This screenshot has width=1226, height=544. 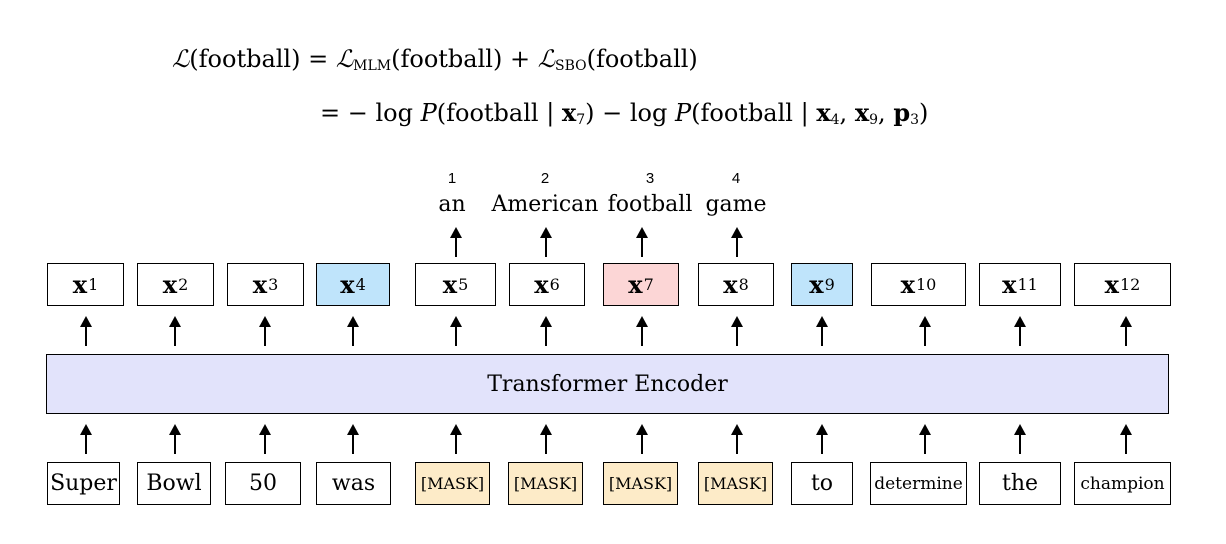 I want to click on target-word: game, so click(x=736, y=204).